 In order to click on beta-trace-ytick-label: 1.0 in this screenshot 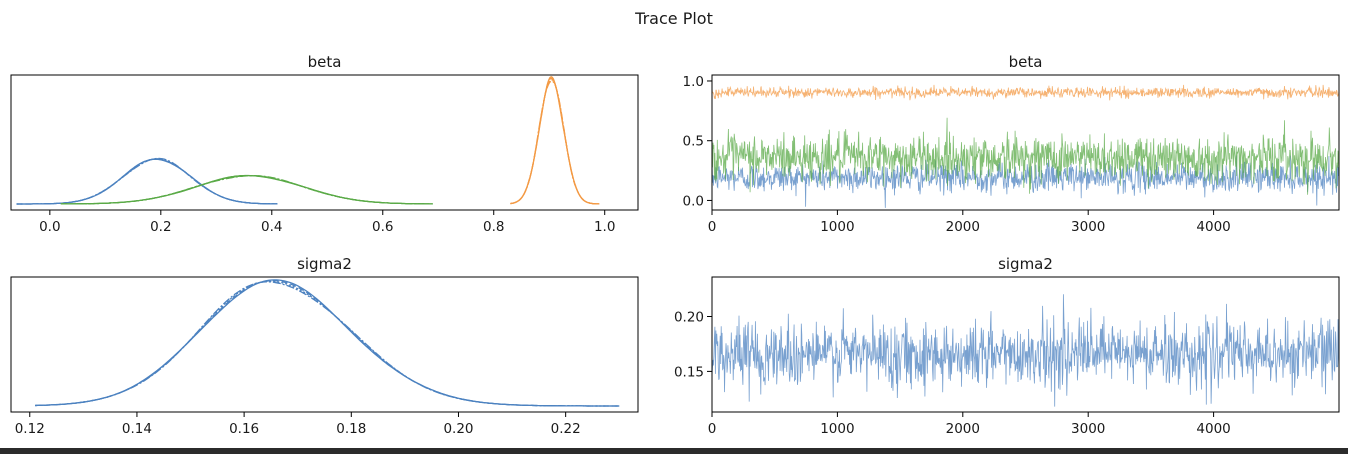, I will do `click(693, 82)`.